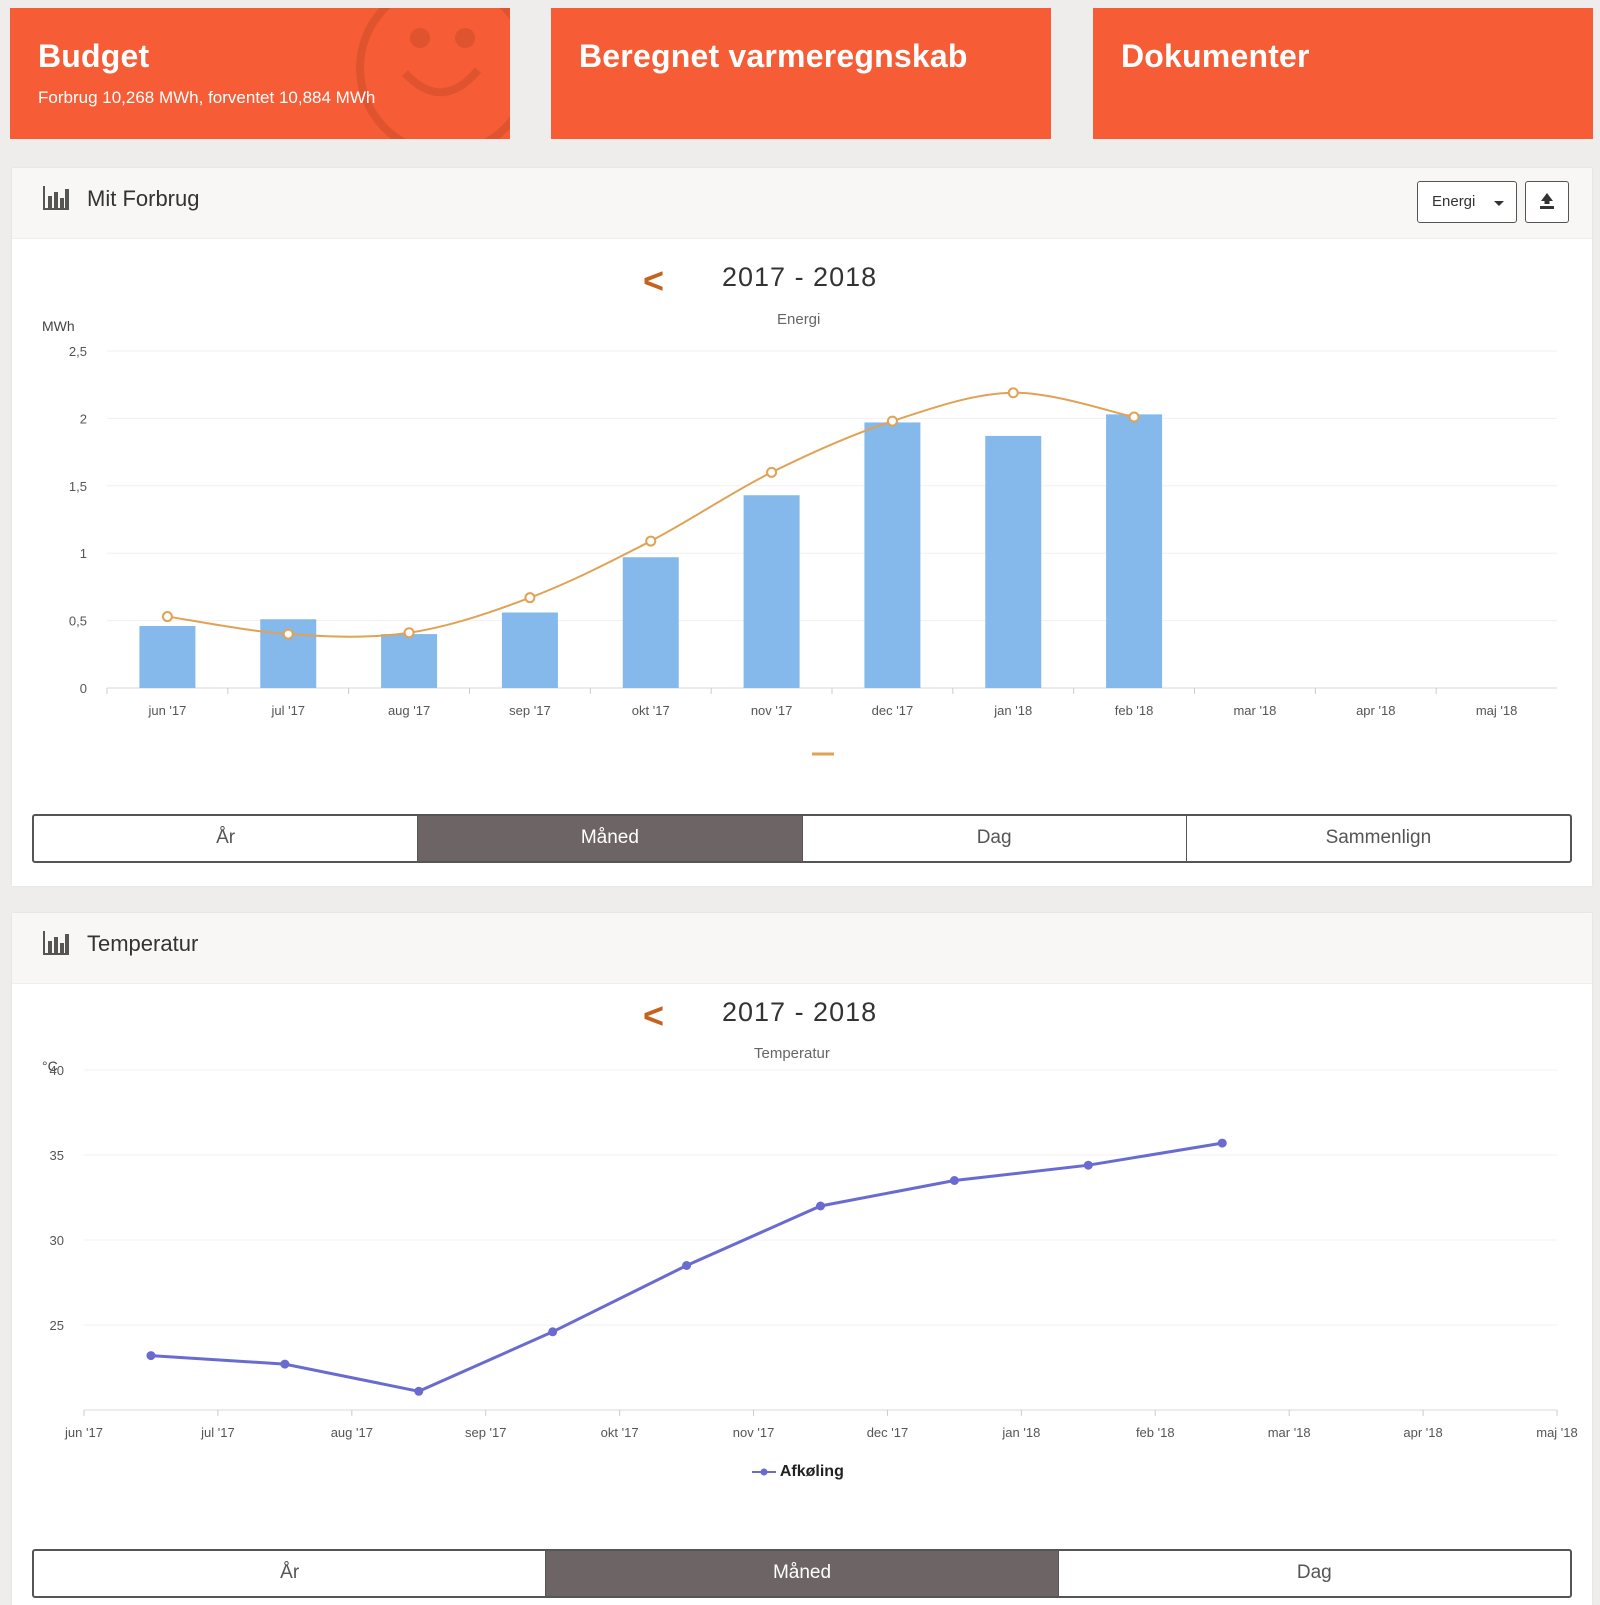 This screenshot has width=1600, height=1605. I want to click on y-tick-label: 30, so click(57, 1240).